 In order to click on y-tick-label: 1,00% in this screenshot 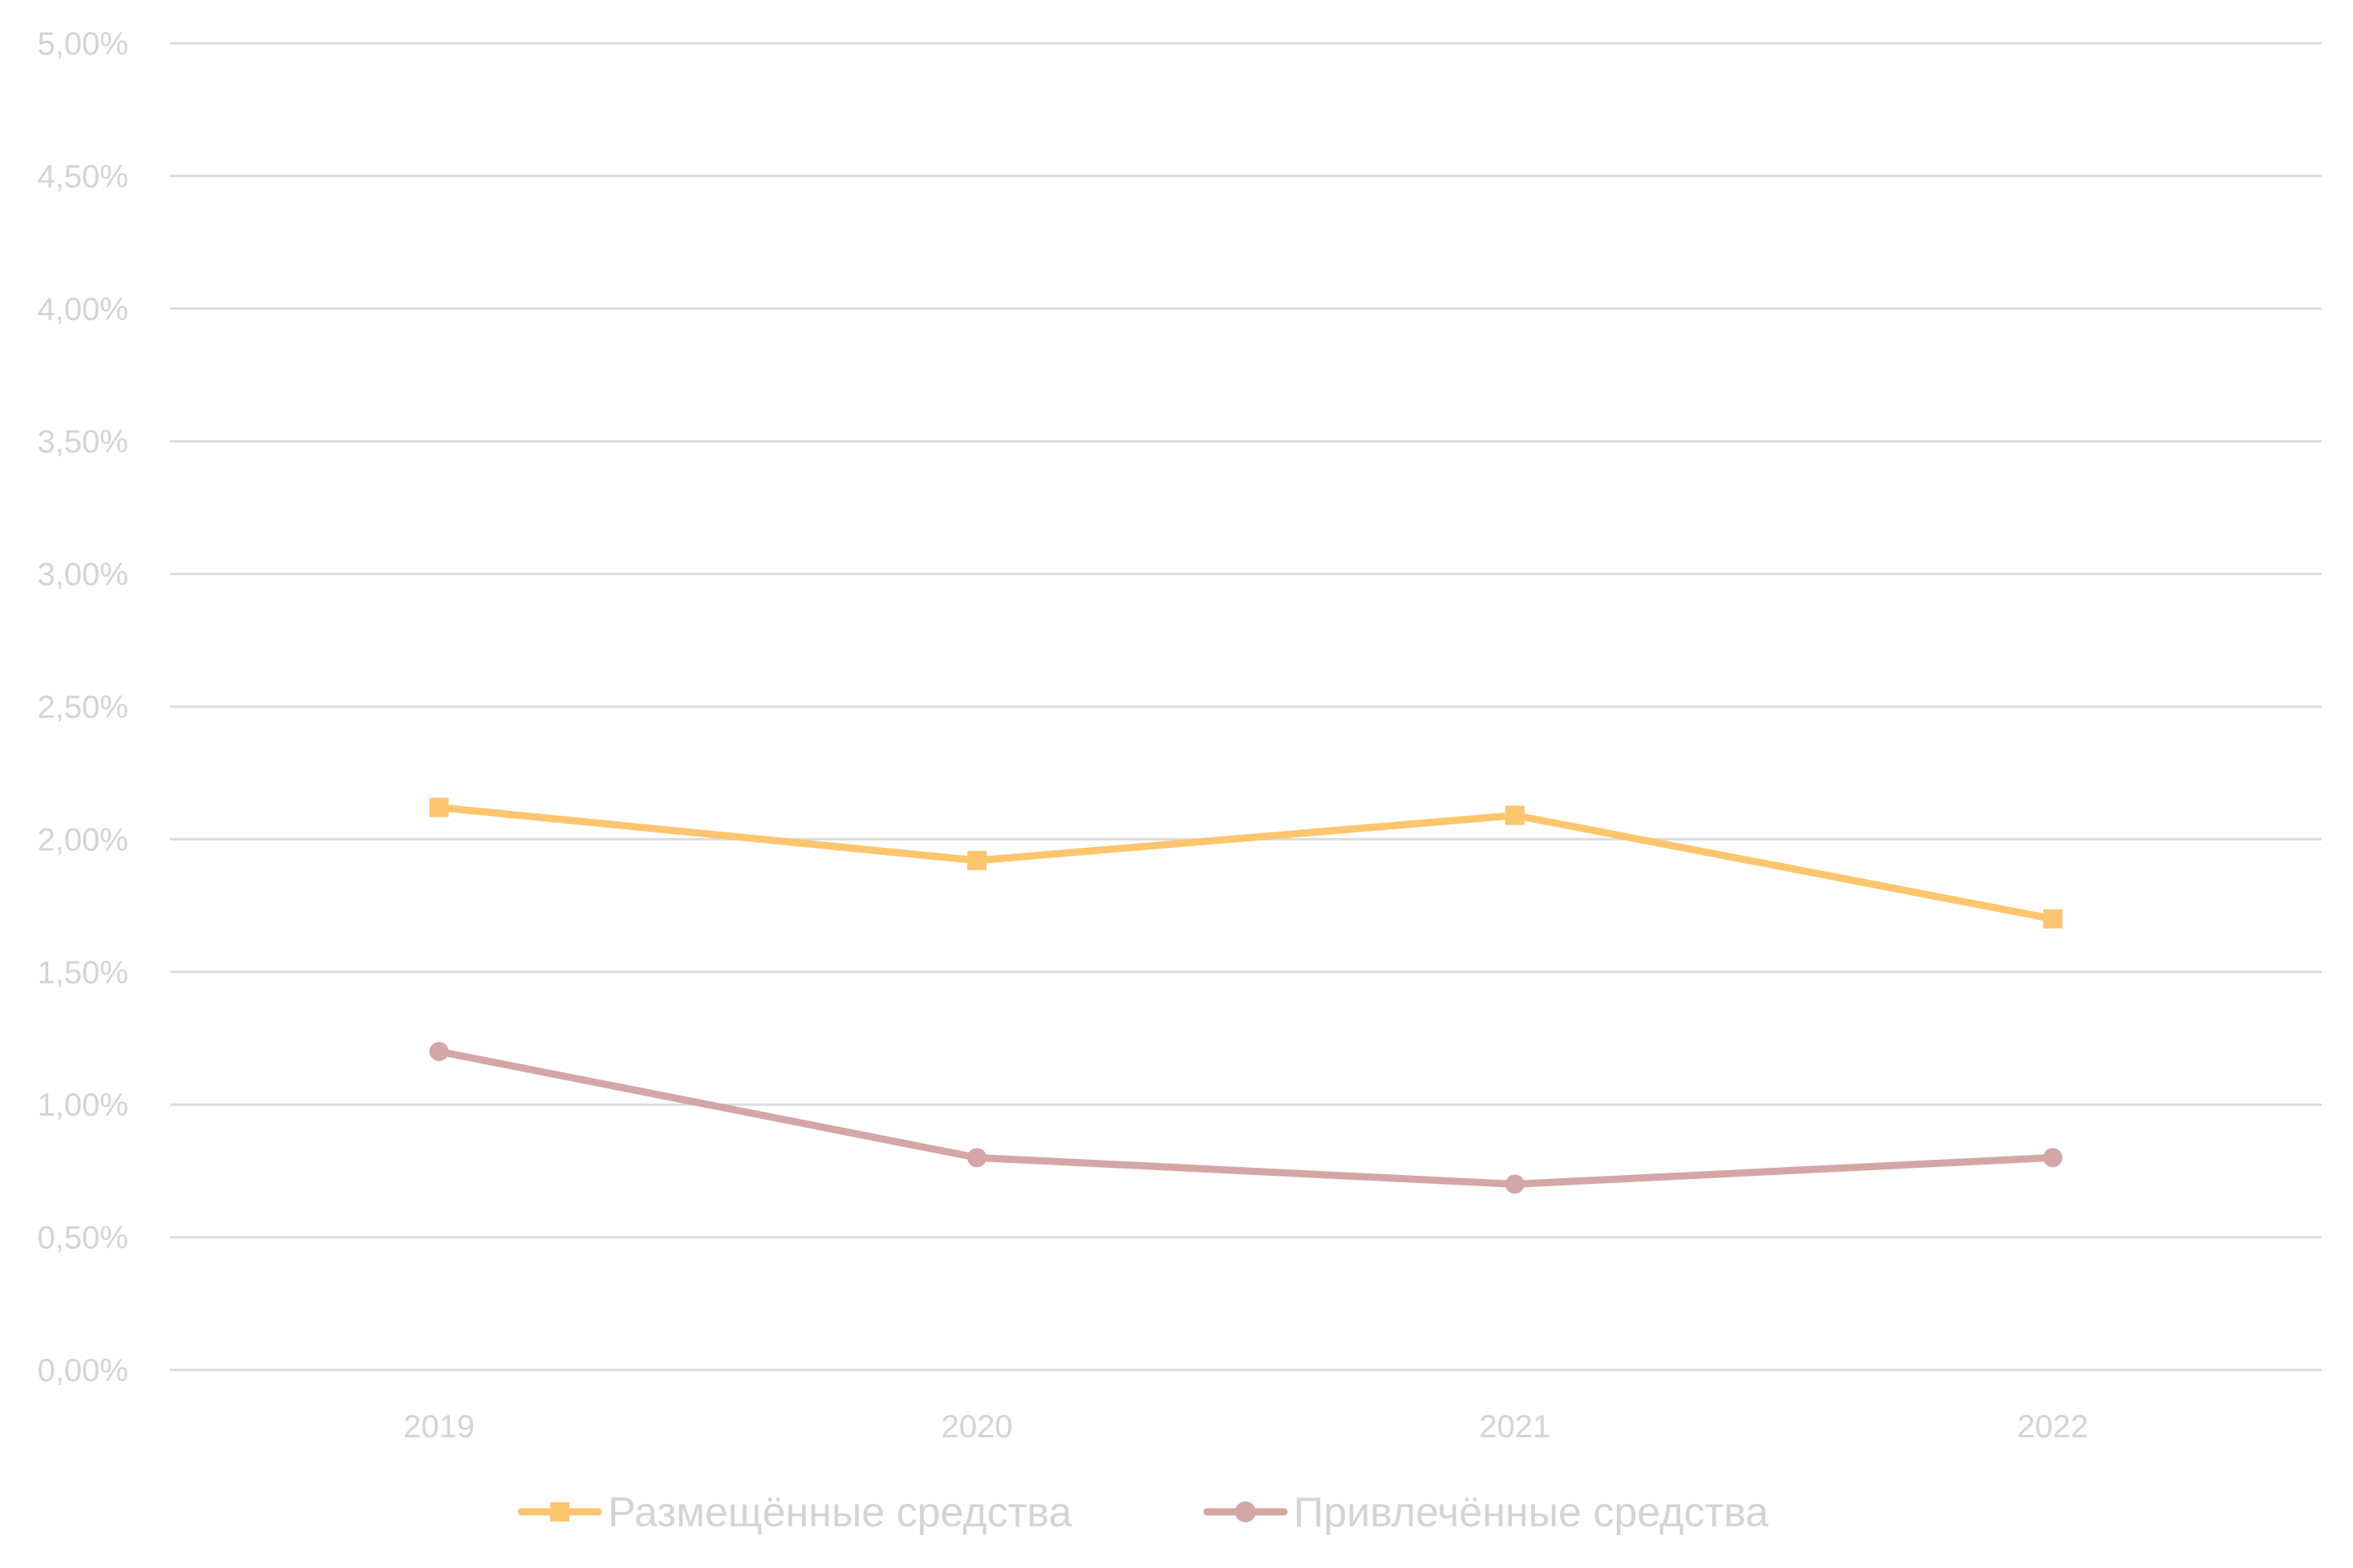, I will do `click(83, 1105)`.